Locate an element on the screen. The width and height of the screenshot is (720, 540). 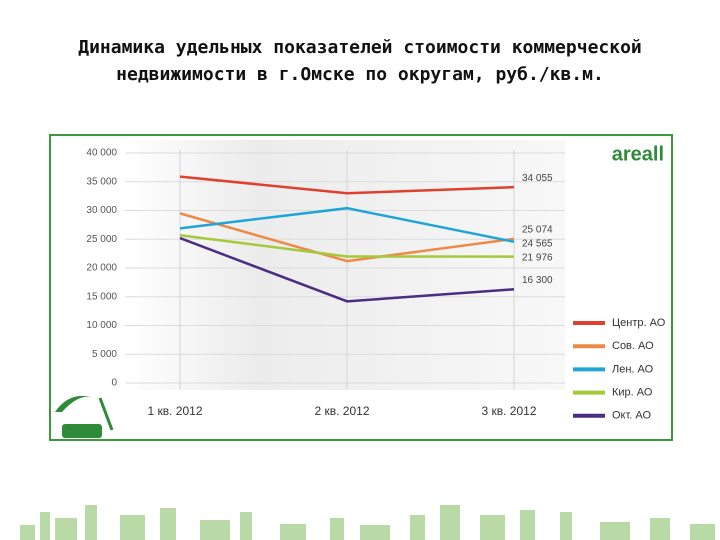
x-tick-label: 2 кв. 2012 is located at coordinates (342, 411).